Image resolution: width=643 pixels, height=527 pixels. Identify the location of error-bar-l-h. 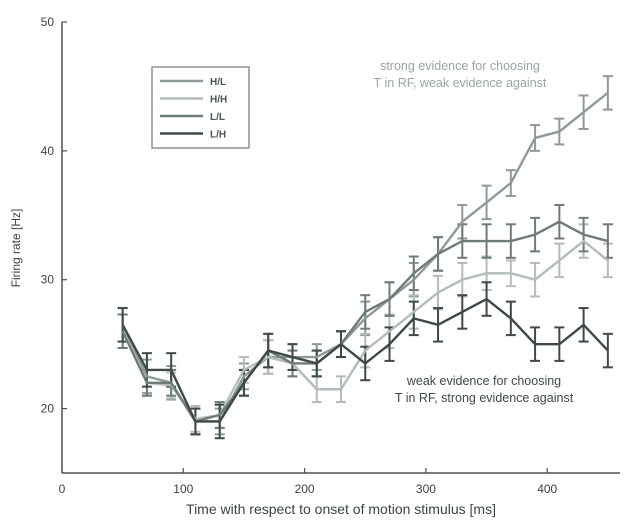
(122, 325).